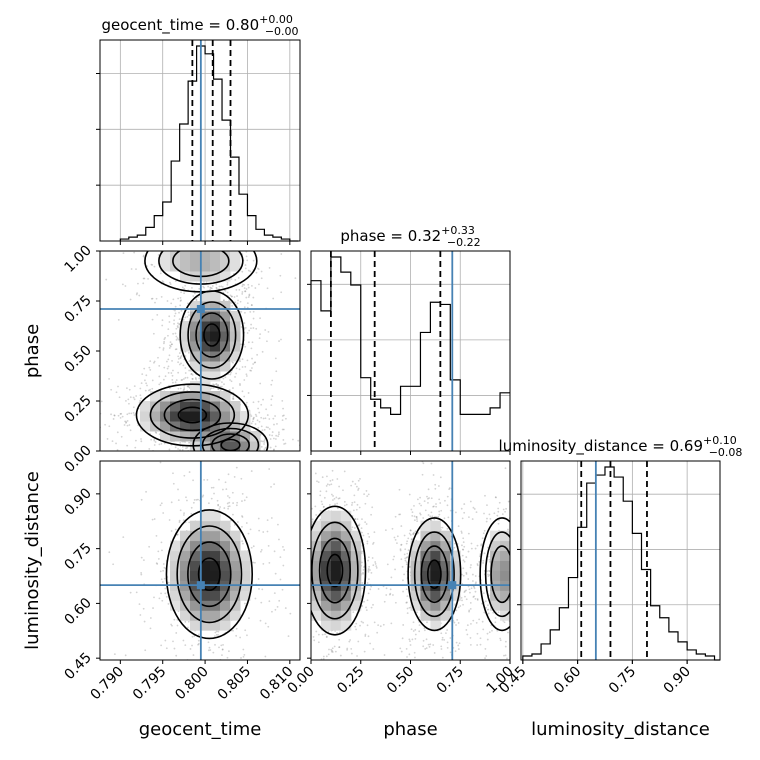 The image size is (760, 760). I want to click on title-plus: +0.00, so click(276, 19).